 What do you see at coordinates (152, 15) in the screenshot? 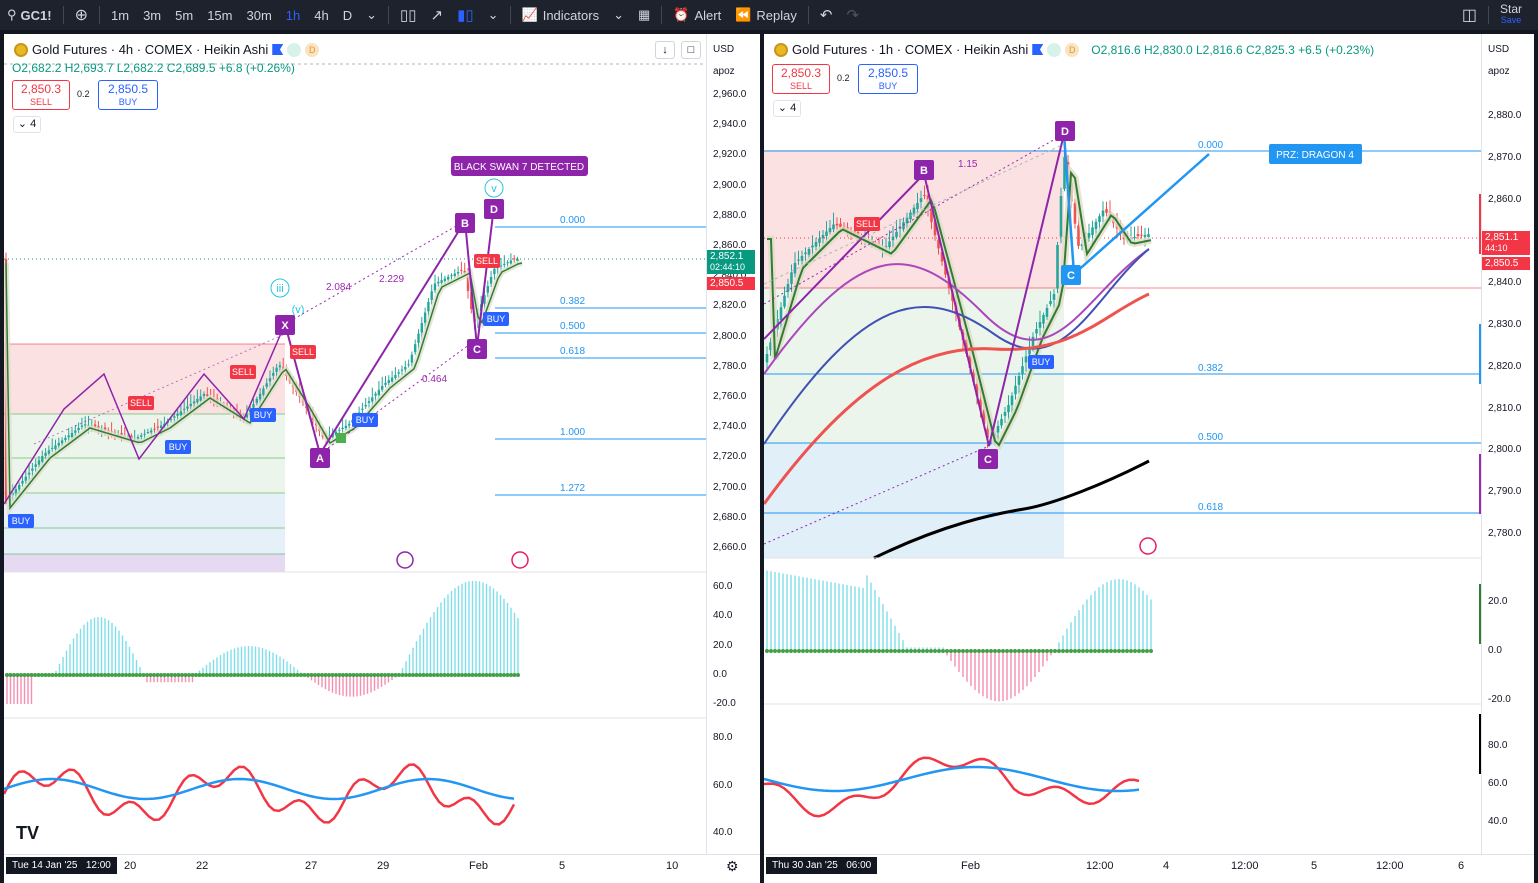
I see `timeframe-3m: 3m` at bounding box center [152, 15].